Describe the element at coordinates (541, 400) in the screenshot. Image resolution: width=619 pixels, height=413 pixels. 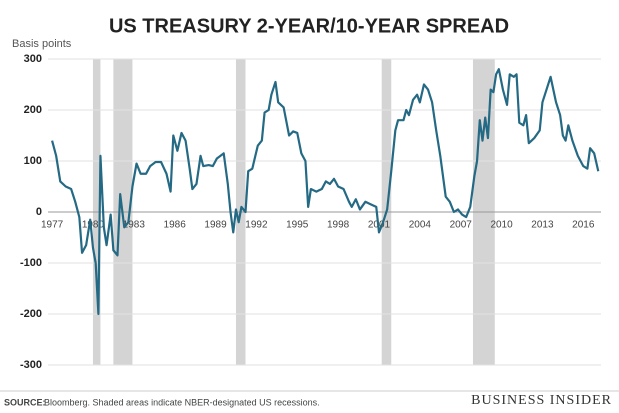
I see `brand-logo: BUSINESS INSIDER` at that location.